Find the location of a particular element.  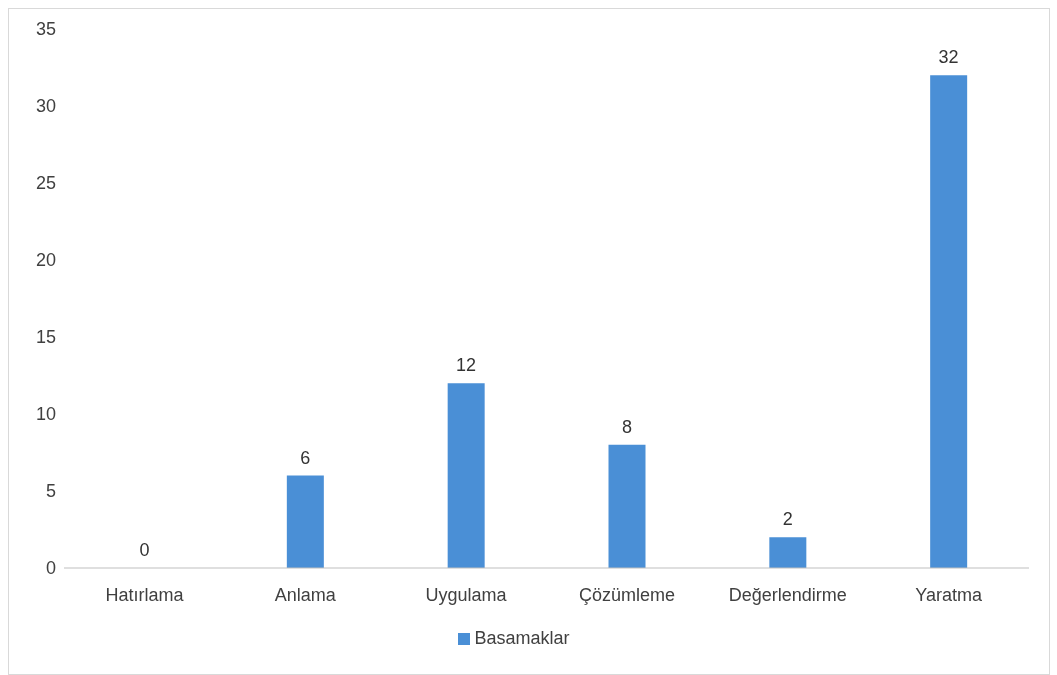

x-tick-label: Uygulama is located at coordinates (466, 594).